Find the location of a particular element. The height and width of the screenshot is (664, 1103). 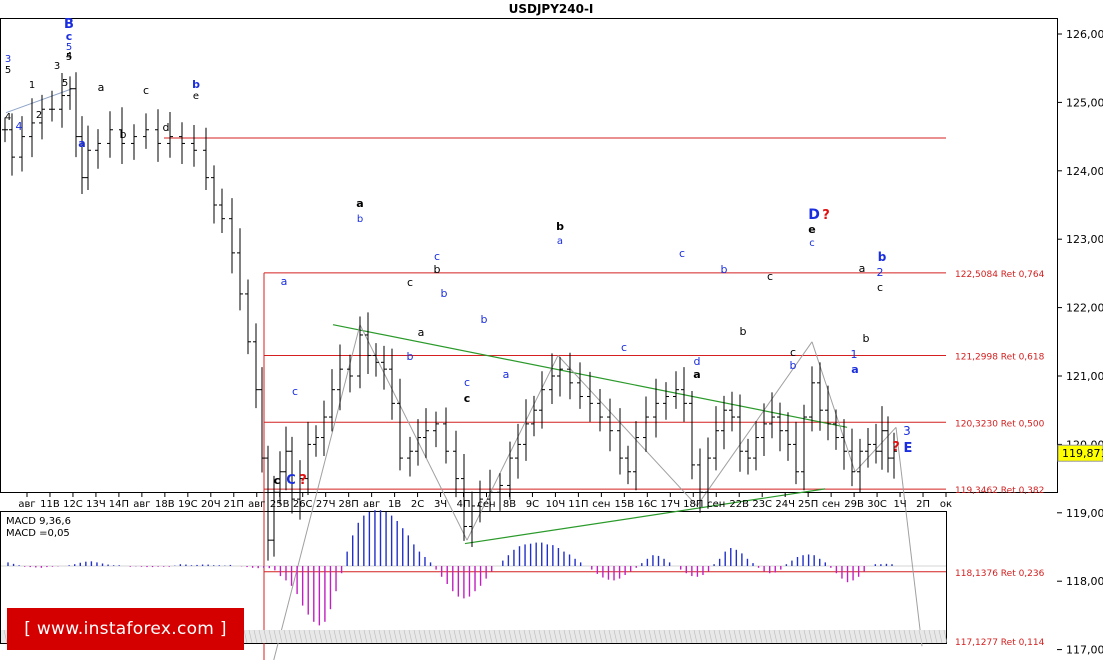

x-tick-label: 29В is located at coordinates (854, 504).